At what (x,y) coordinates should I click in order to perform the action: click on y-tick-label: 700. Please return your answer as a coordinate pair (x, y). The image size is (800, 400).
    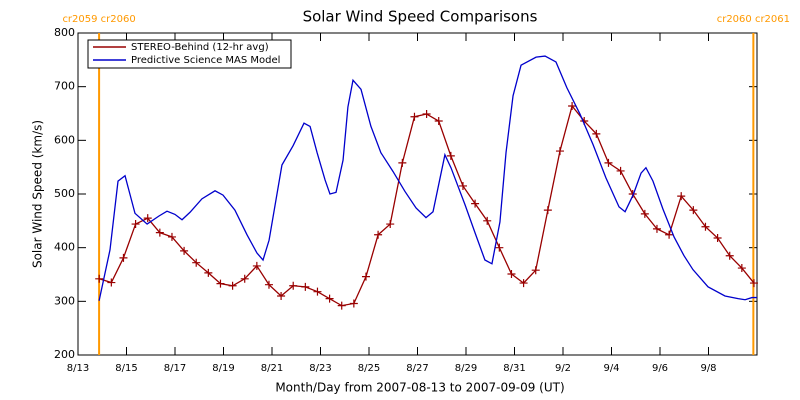
    Looking at the image, I should click on (64, 86).